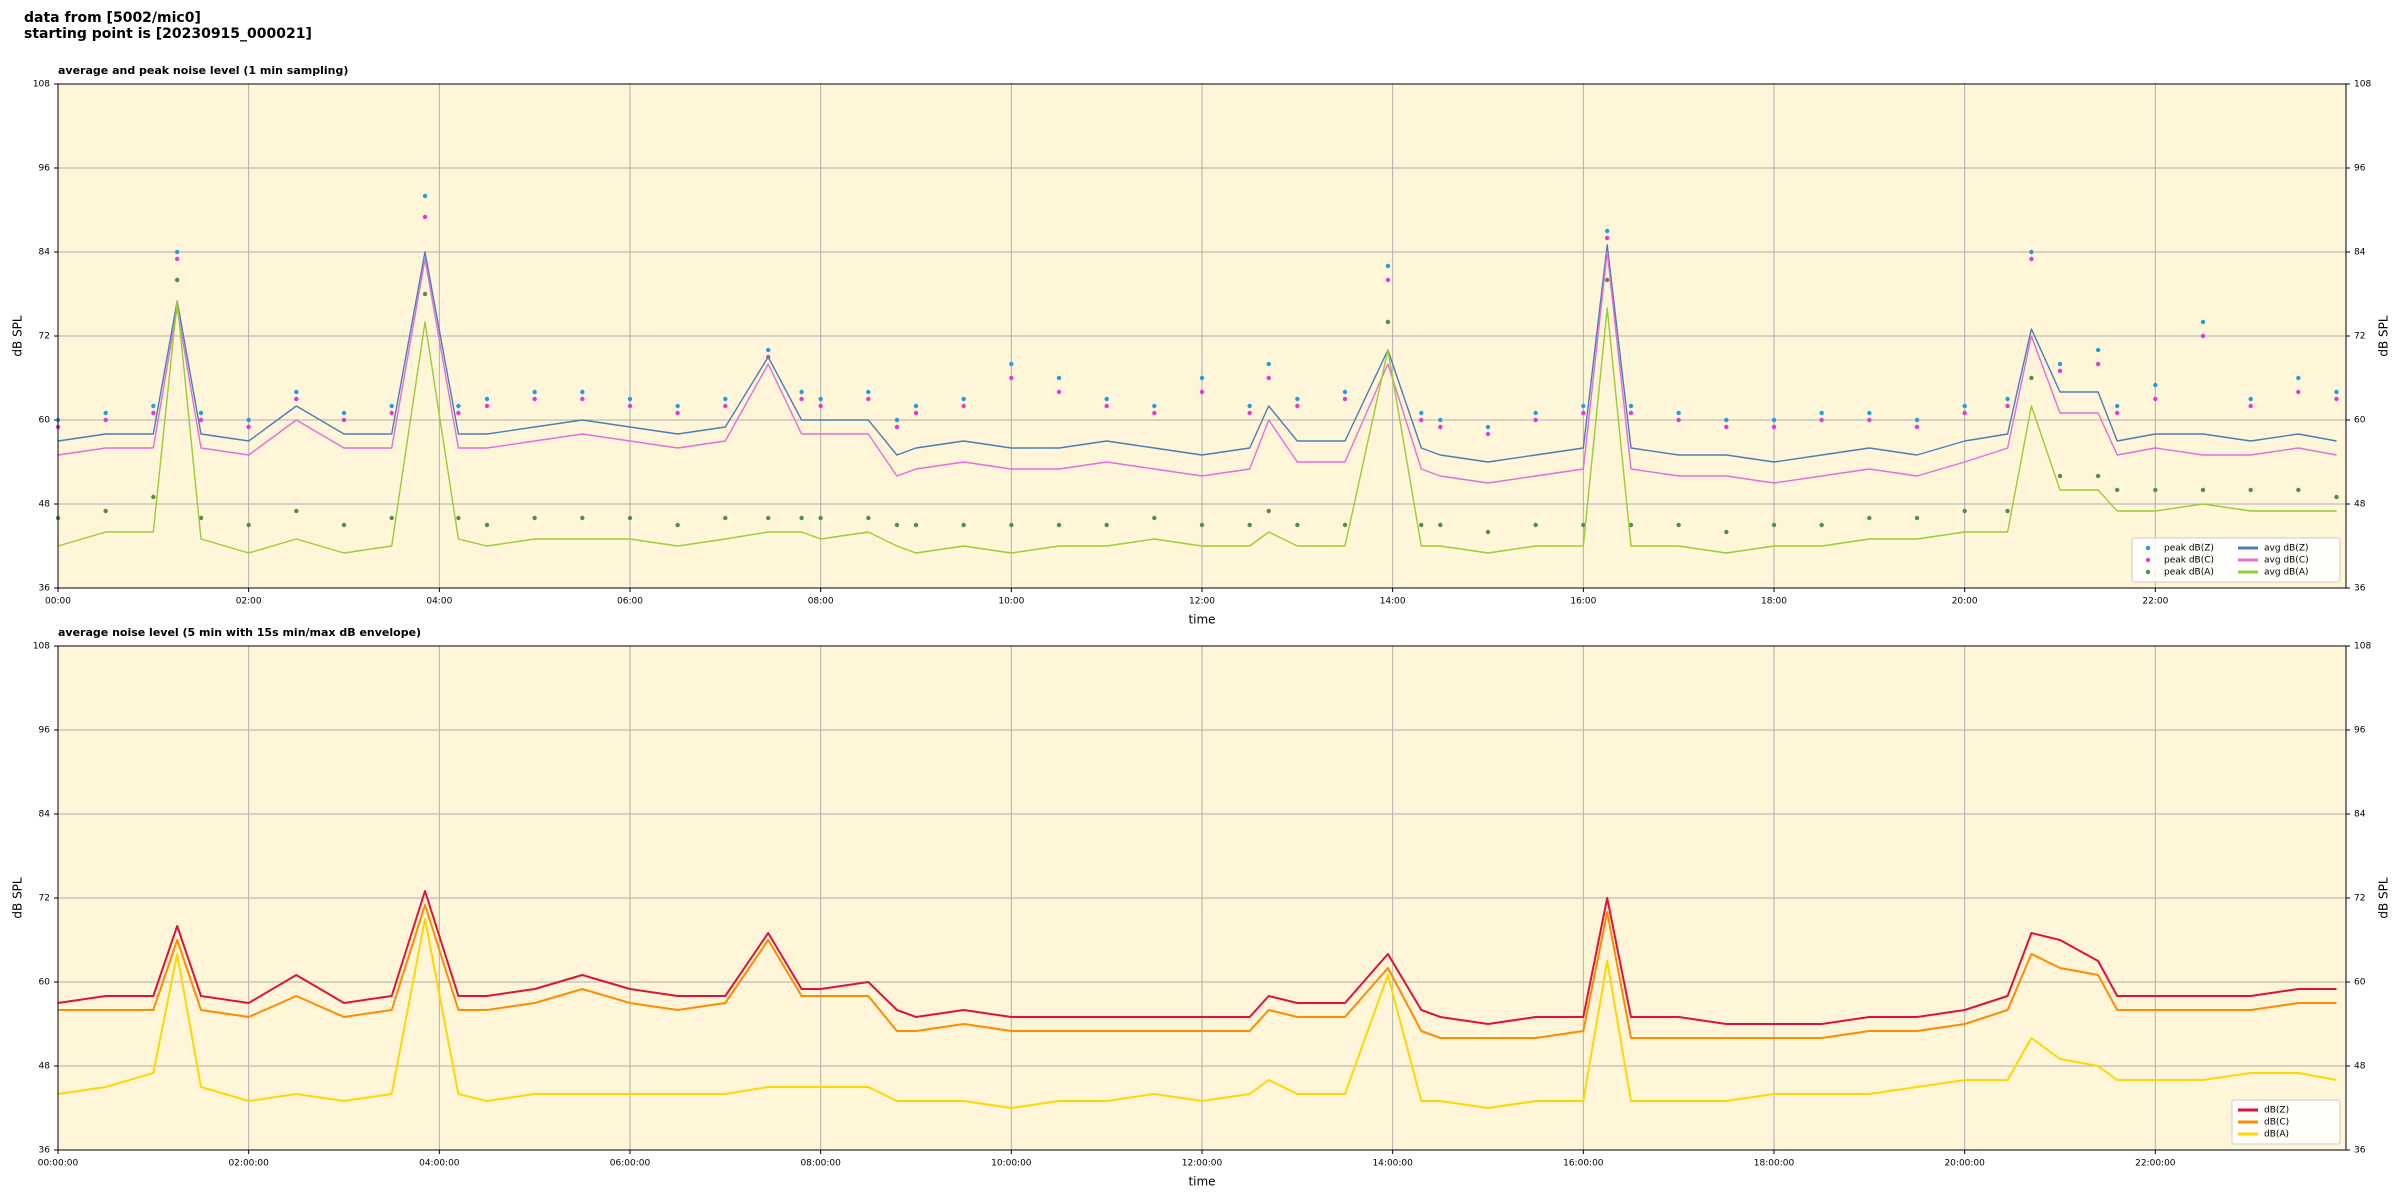  Describe the element at coordinates (2286, 1122) in the screenshot. I see `legend-box` at that location.